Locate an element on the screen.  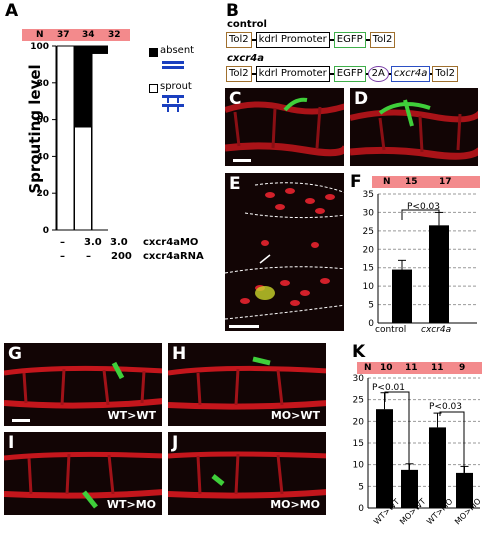
panel-label-g: G is located at coordinates (15, 354).